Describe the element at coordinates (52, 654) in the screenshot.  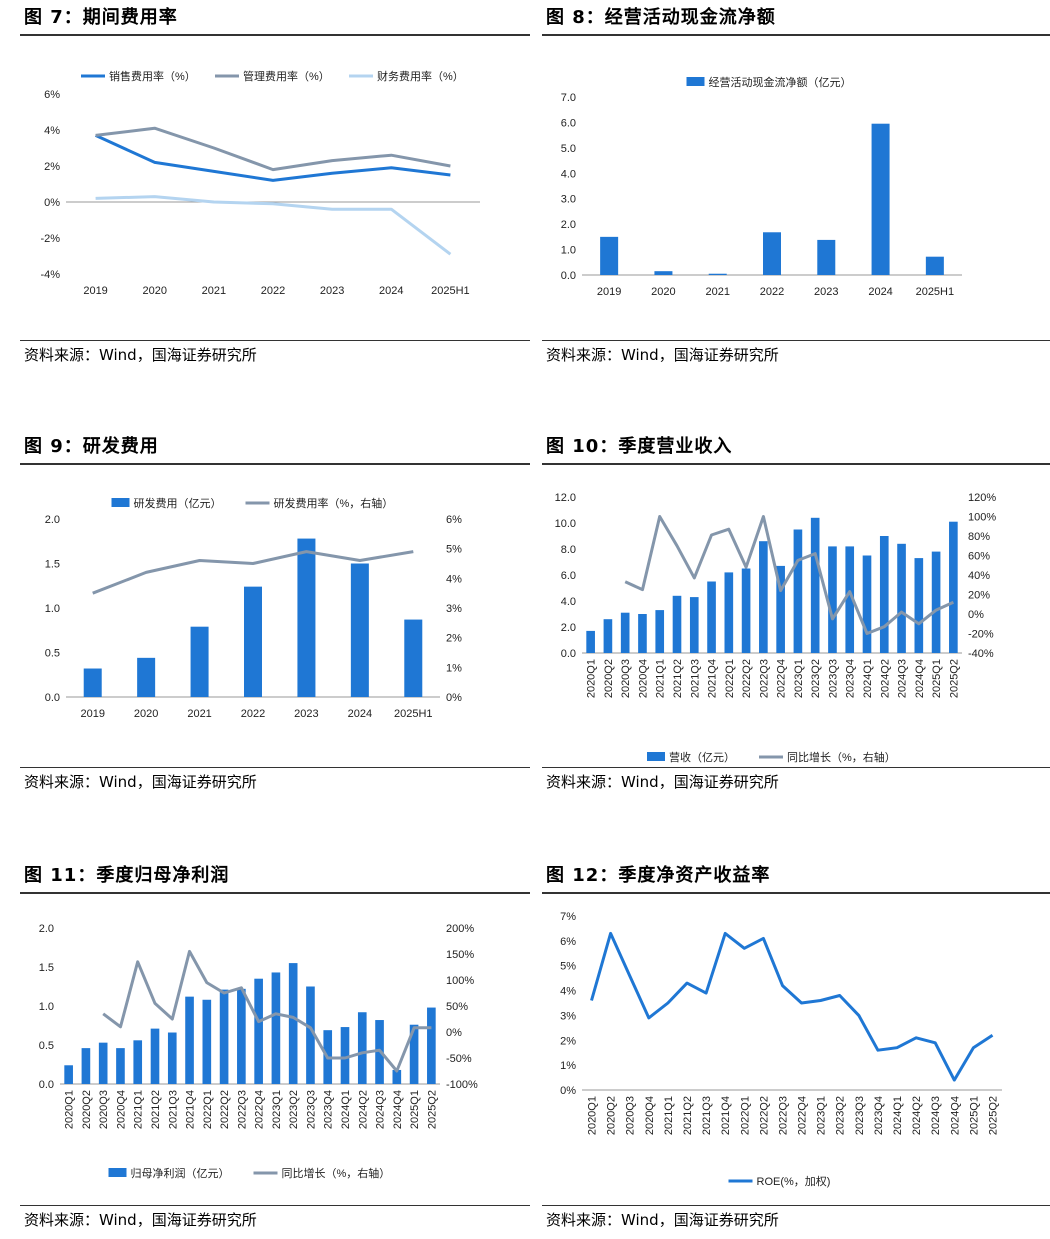
I see `y-tick-label: 0.5` at that location.